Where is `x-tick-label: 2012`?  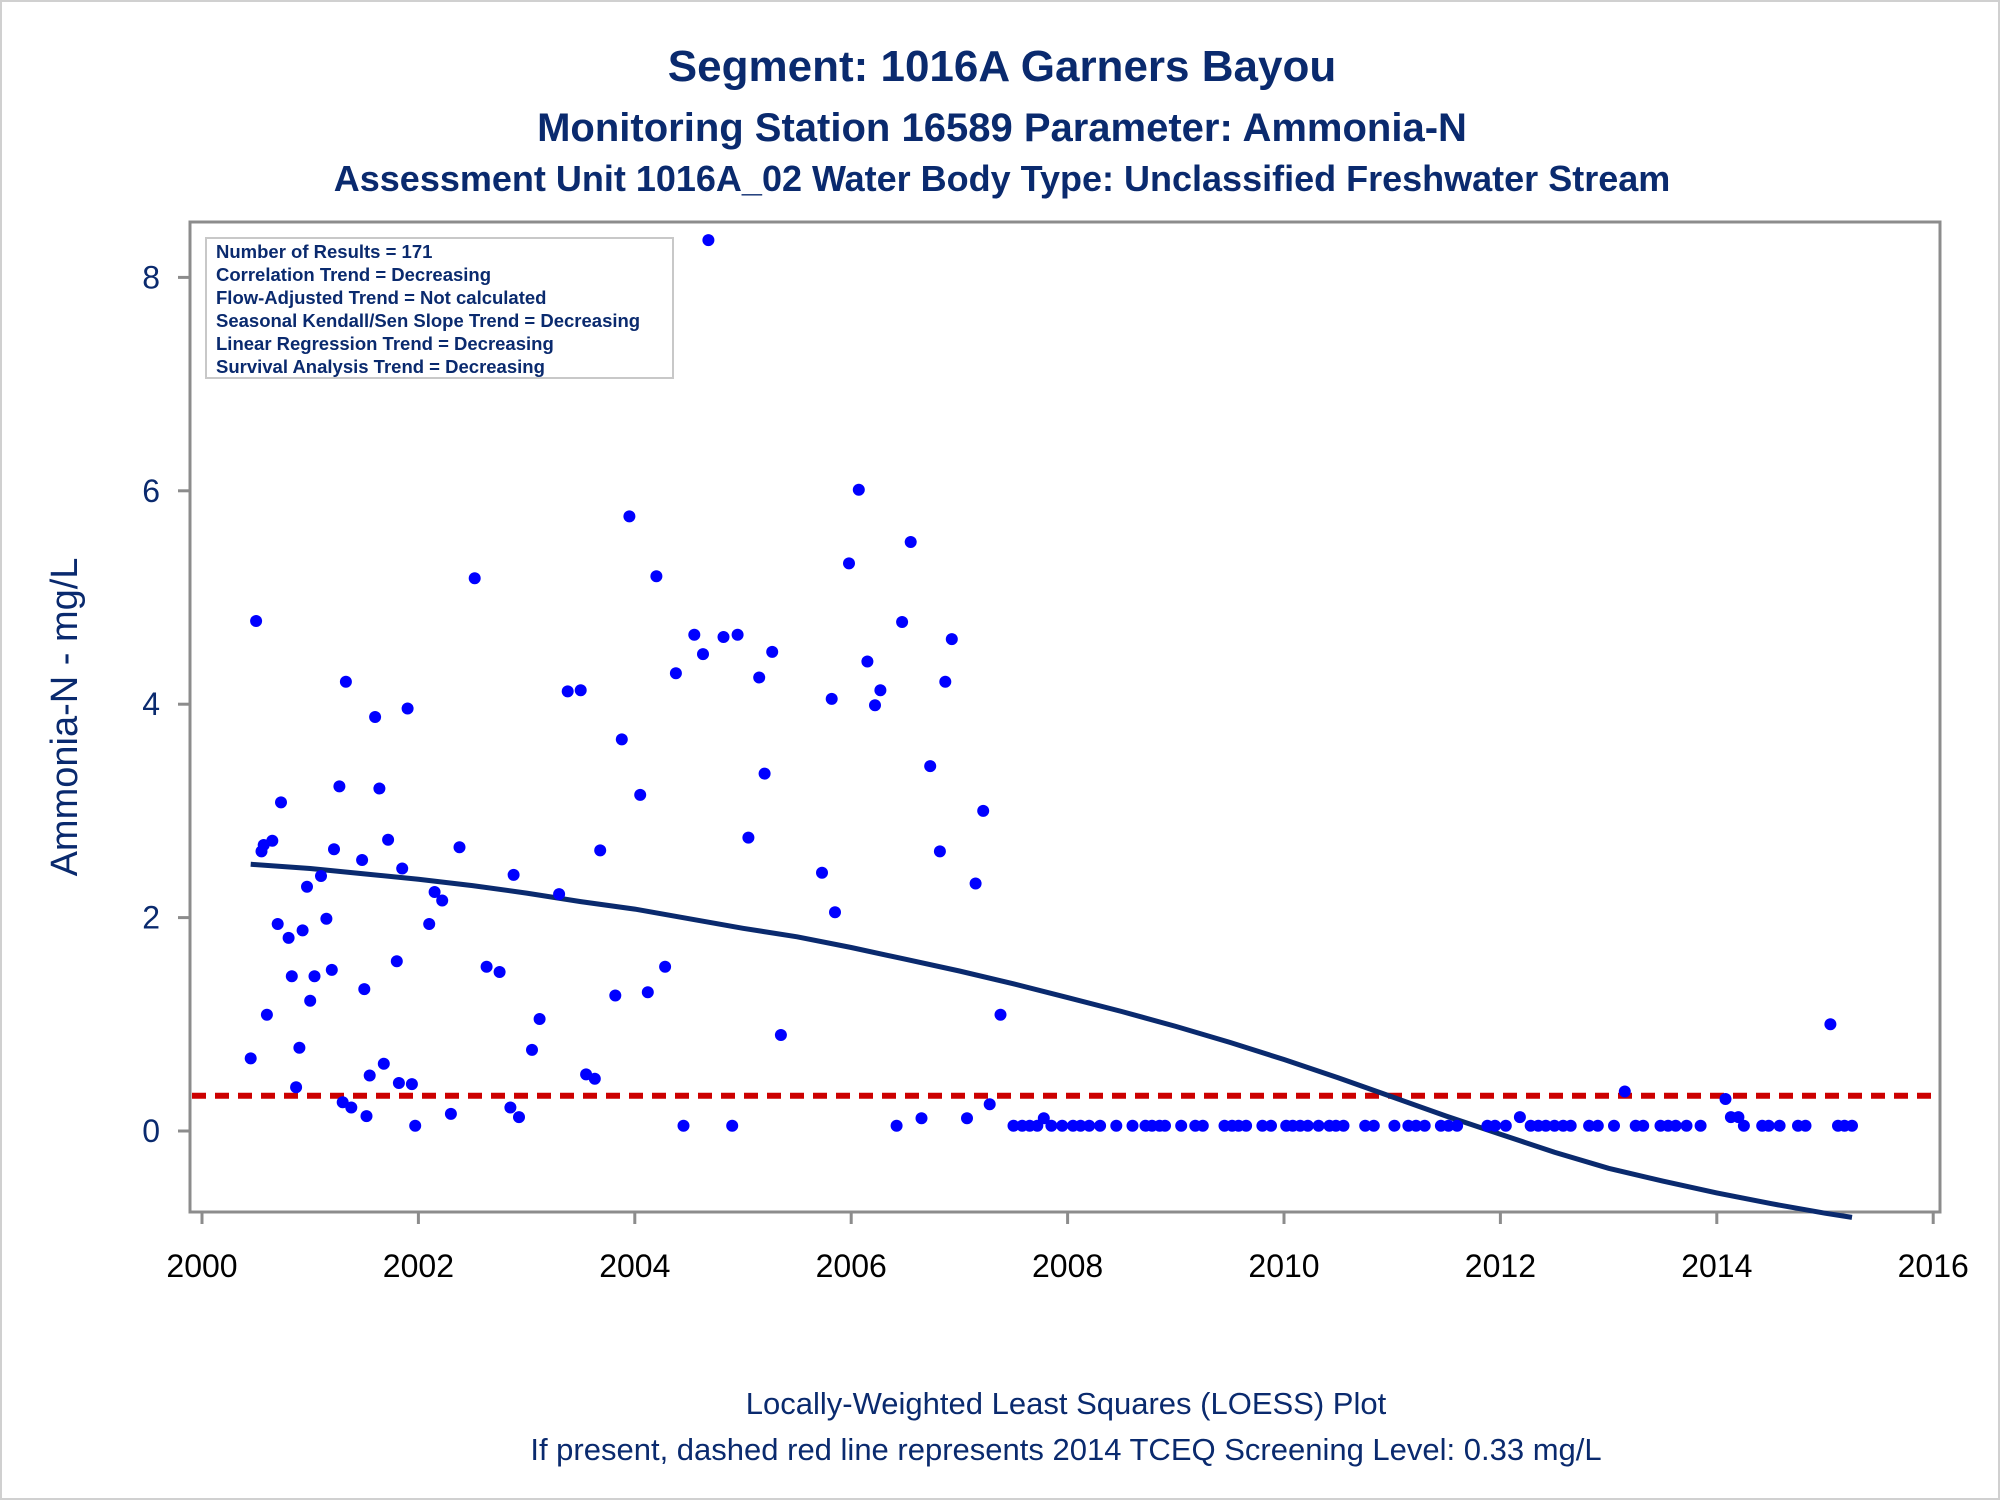 x-tick-label: 2012 is located at coordinates (1500, 1266).